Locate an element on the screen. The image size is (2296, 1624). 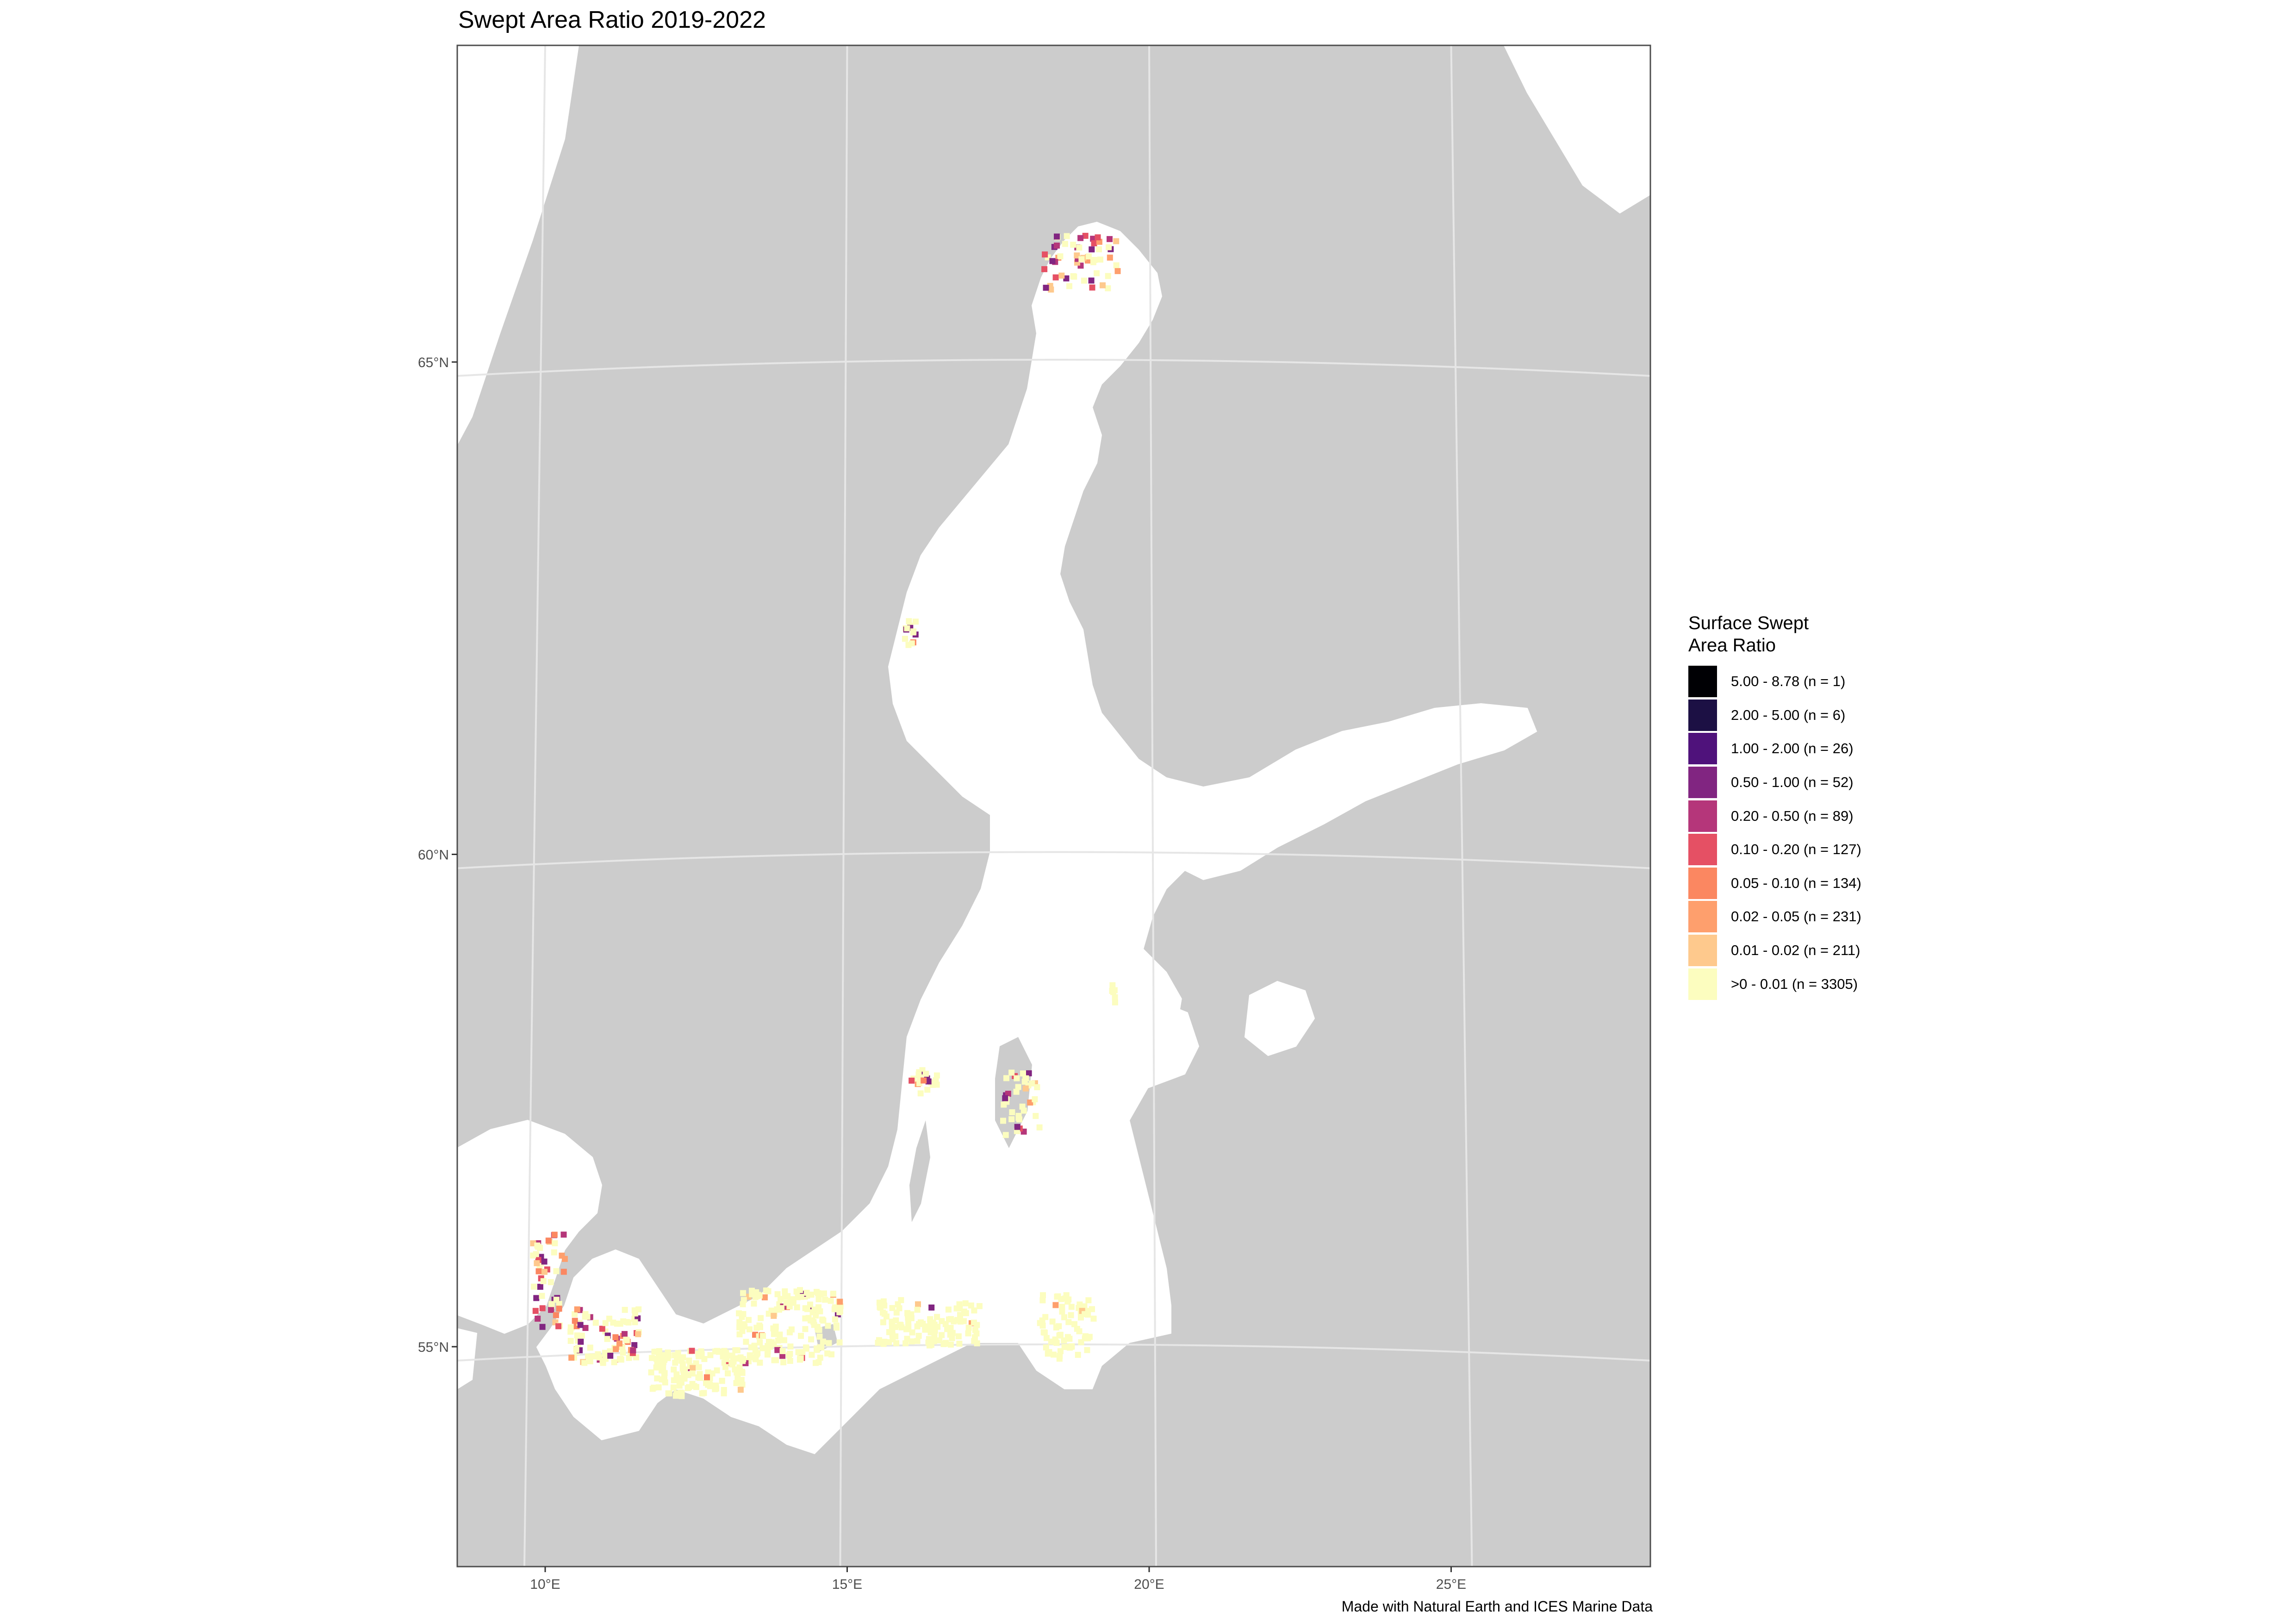
legend-item: 1.00 - 2.00 (n = 26) is located at coordinates (1774, 749).